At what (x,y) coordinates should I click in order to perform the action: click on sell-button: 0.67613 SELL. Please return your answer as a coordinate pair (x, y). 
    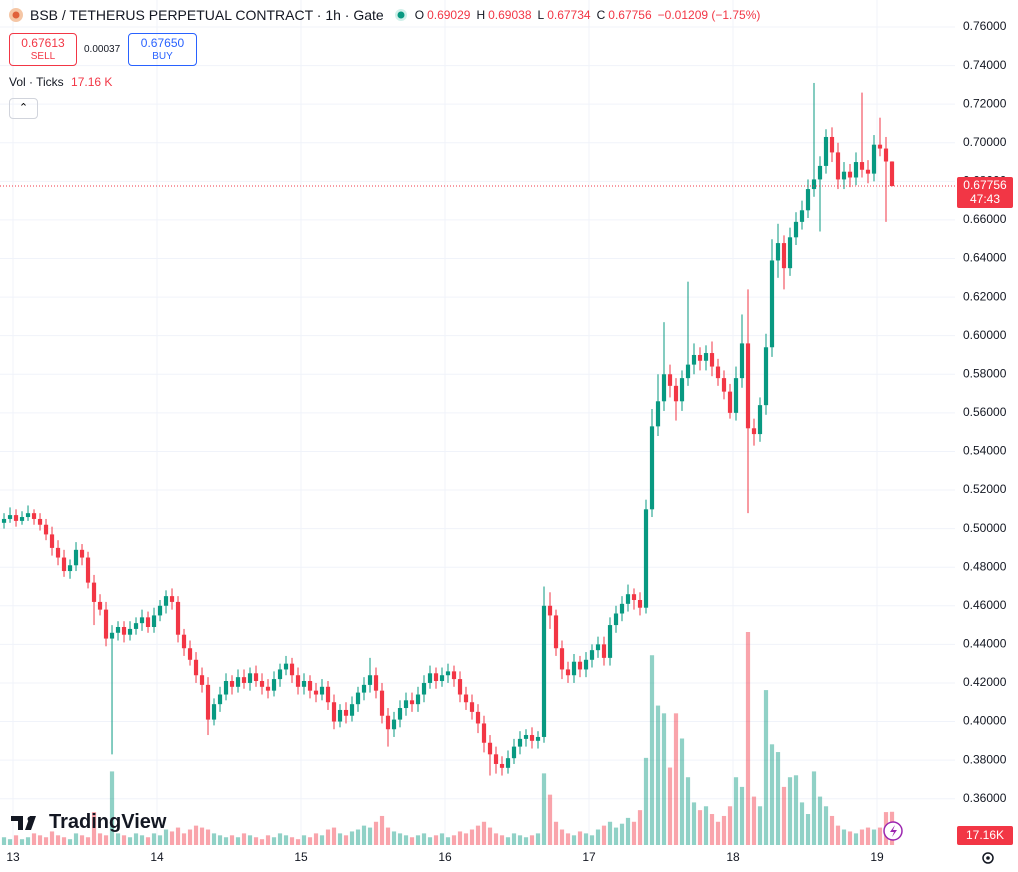
    Looking at the image, I should click on (43, 49).